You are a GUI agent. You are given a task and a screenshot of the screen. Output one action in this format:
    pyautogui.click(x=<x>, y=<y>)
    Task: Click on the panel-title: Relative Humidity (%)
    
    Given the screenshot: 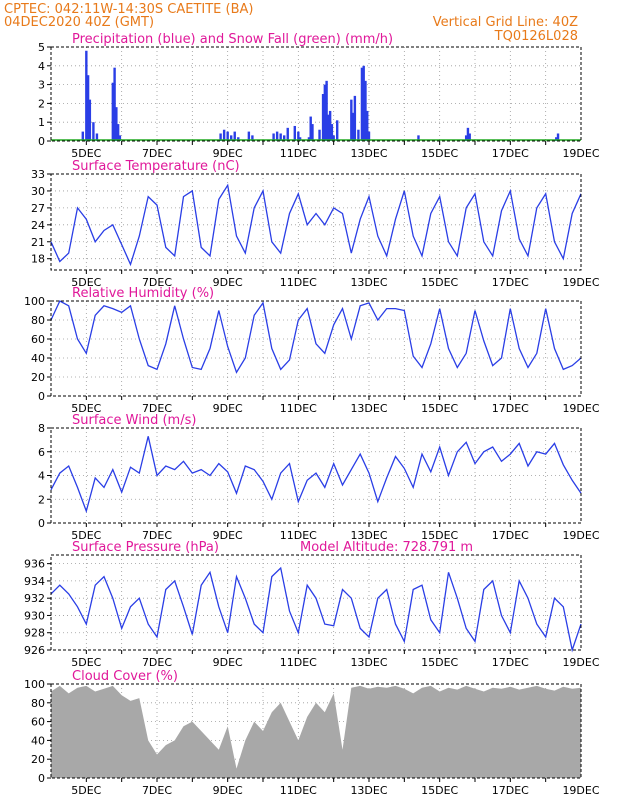 What is the action you would take?
    pyautogui.click(x=143, y=293)
    